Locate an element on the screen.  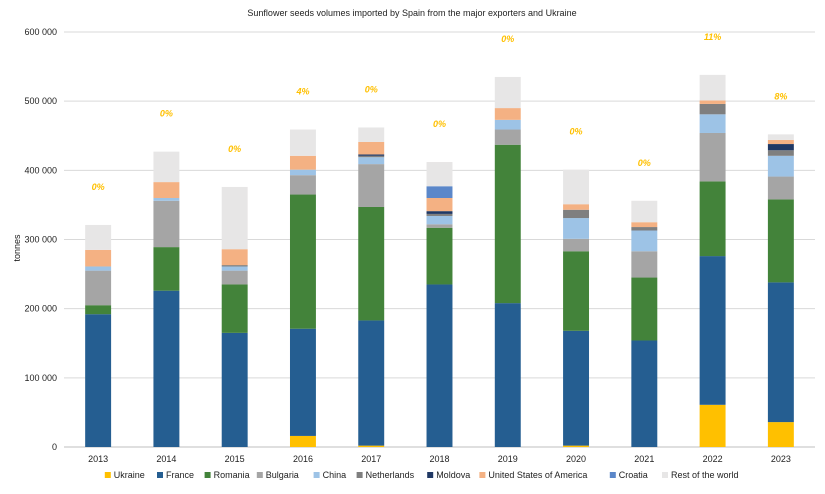
legend-label: France is located at coordinates (180, 475).